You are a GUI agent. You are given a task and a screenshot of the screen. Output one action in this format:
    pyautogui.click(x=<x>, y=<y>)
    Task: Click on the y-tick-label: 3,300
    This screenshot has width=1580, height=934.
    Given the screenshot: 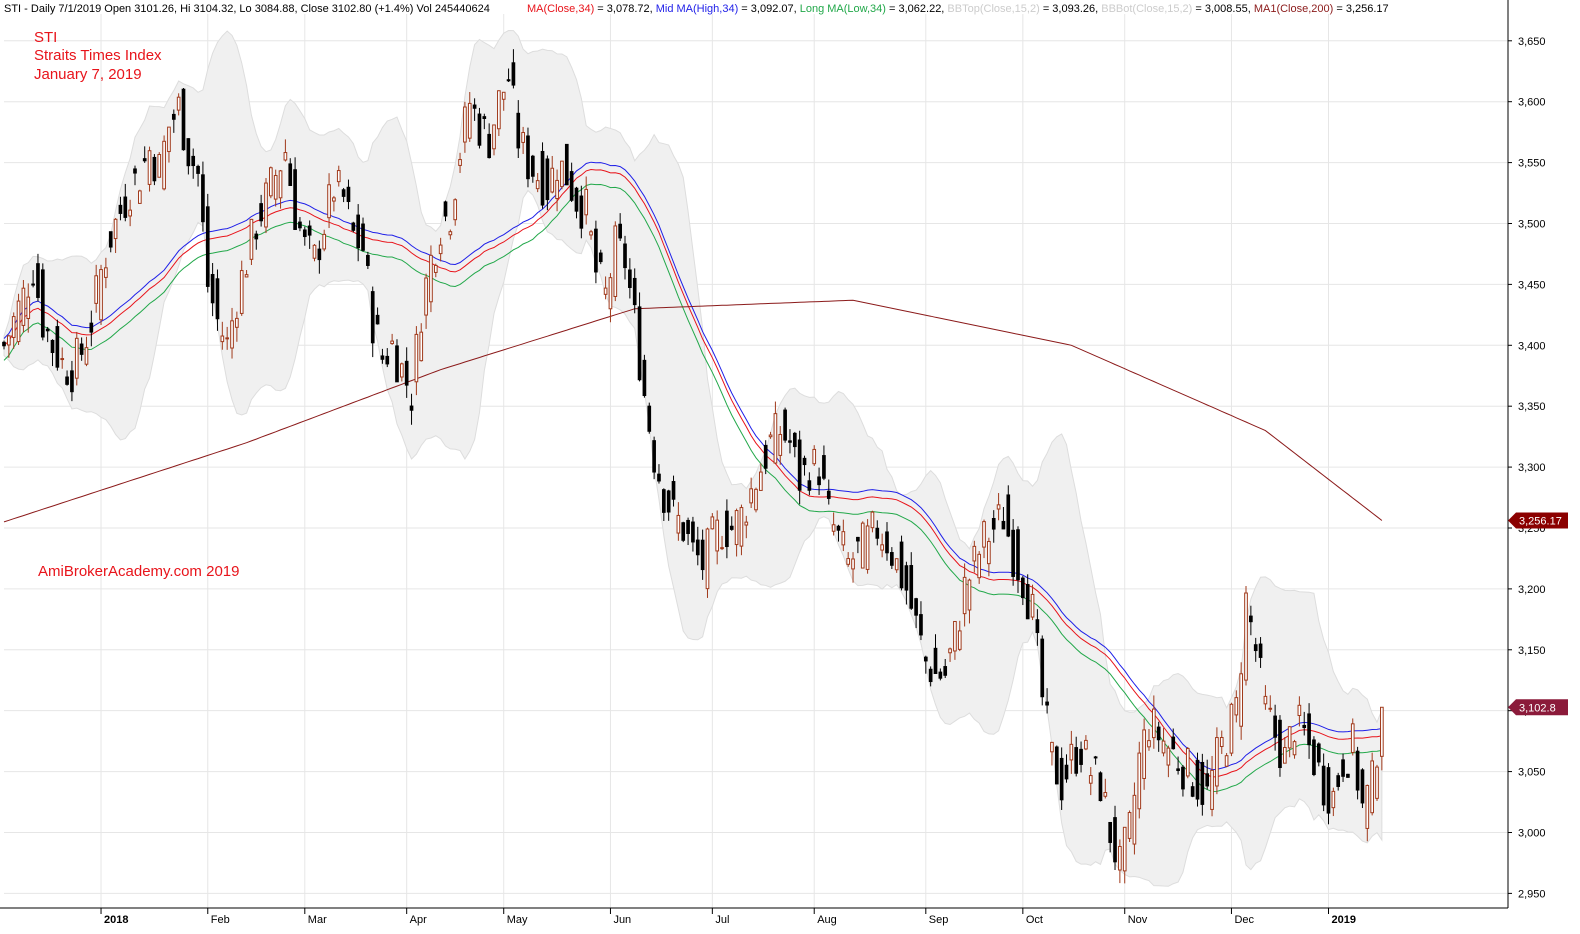 What is the action you would take?
    pyautogui.click(x=1532, y=468)
    